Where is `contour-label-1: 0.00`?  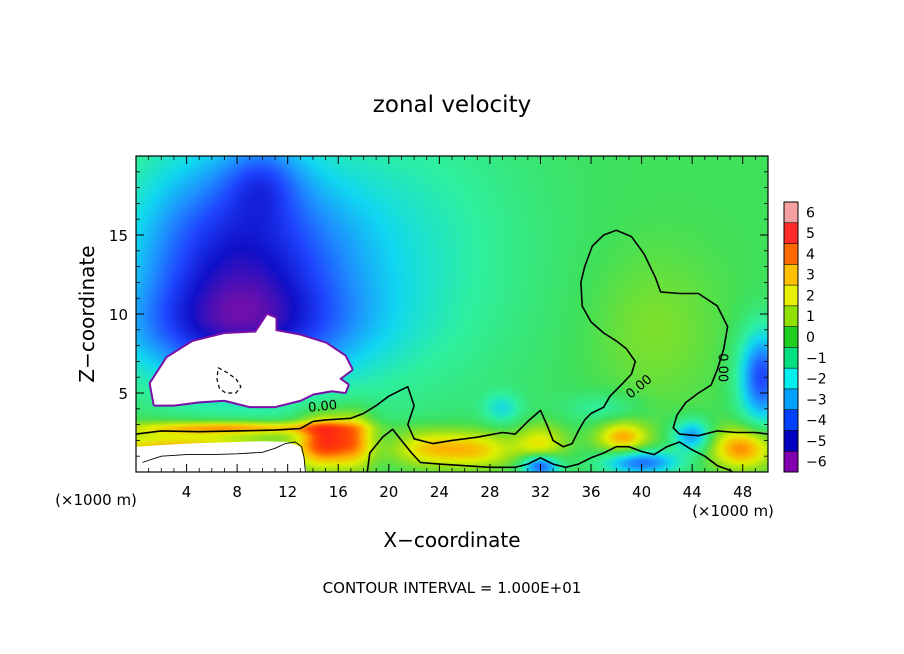
contour-label-1: 0.00 is located at coordinates (323, 407).